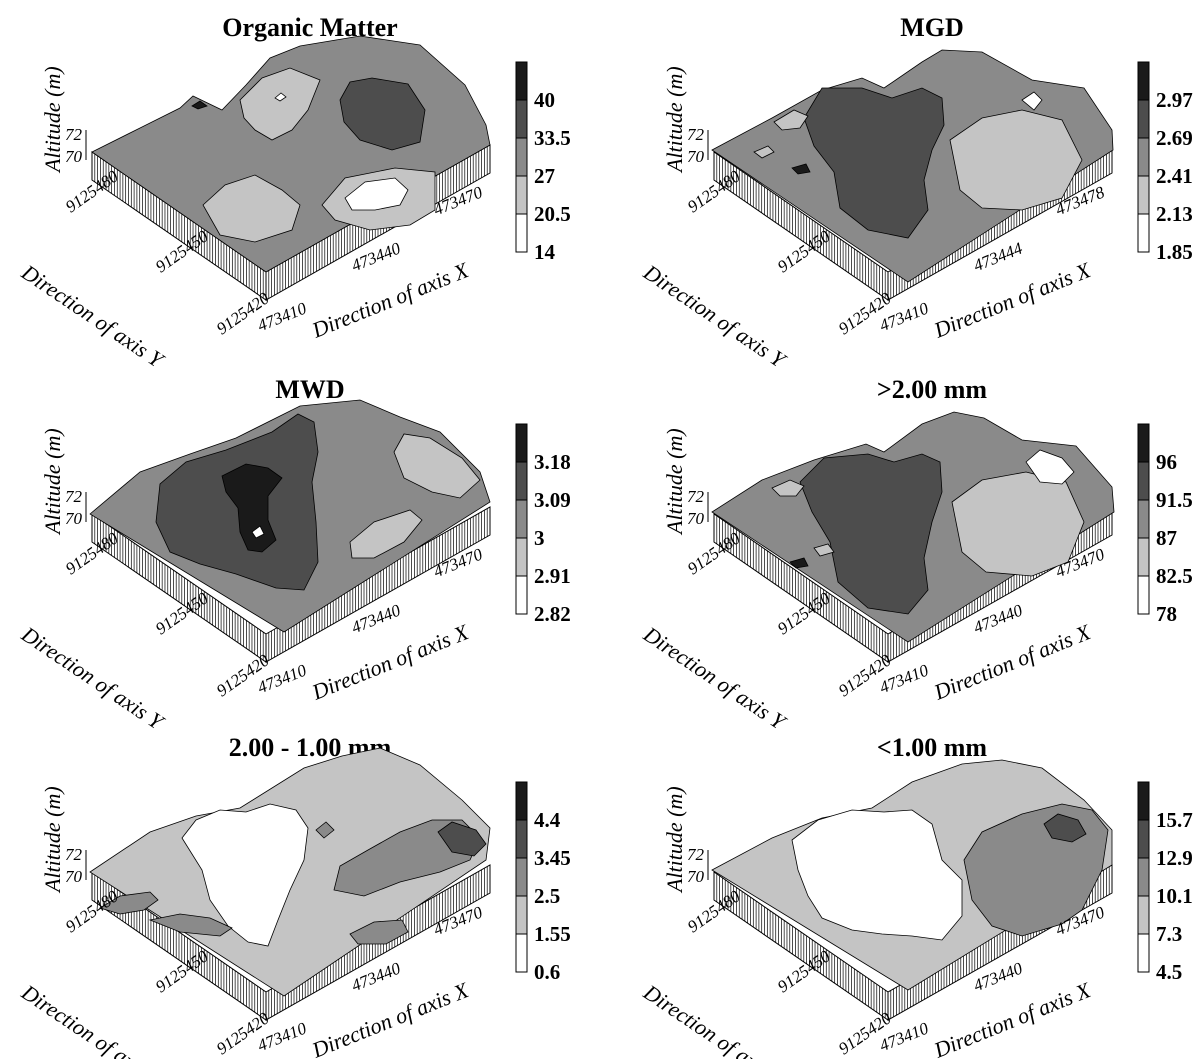 The width and height of the screenshot is (1204, 1059). I want to click on legend-label: 1.85, so click(1174, 252).